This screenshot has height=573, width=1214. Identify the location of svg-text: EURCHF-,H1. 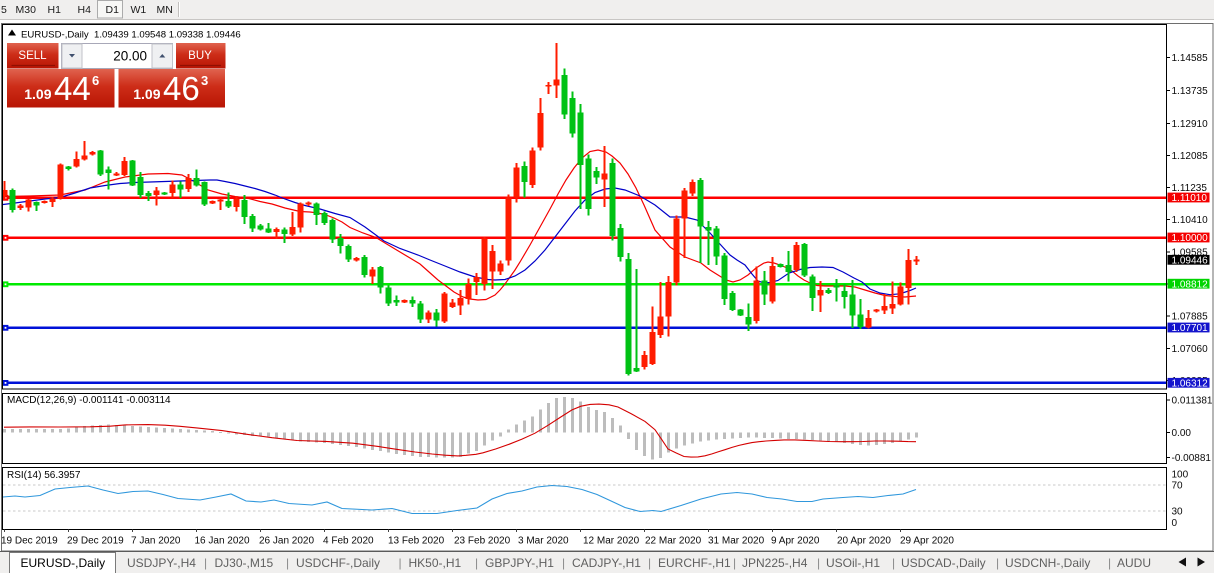
(694, 563).